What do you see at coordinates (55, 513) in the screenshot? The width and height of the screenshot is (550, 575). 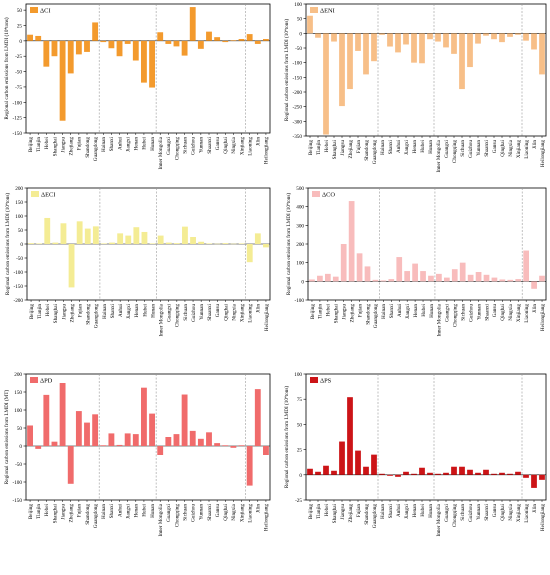 I see `x-tick-label: Shanghai` at bounding box center [55, 513].